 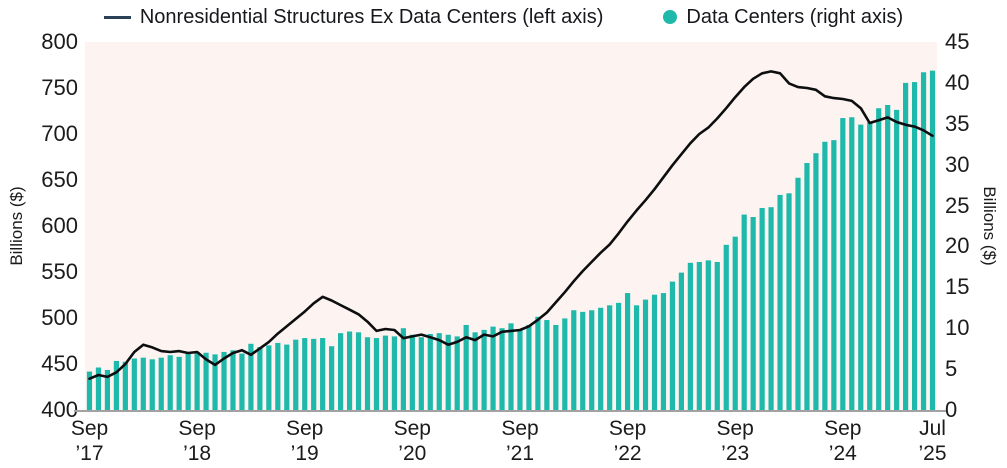 What do you see at coordinates (795, 16) in the screenshot?
I see `legend-label-data-centers: Data Centers (right axis)` at bounding box center [795, 16].